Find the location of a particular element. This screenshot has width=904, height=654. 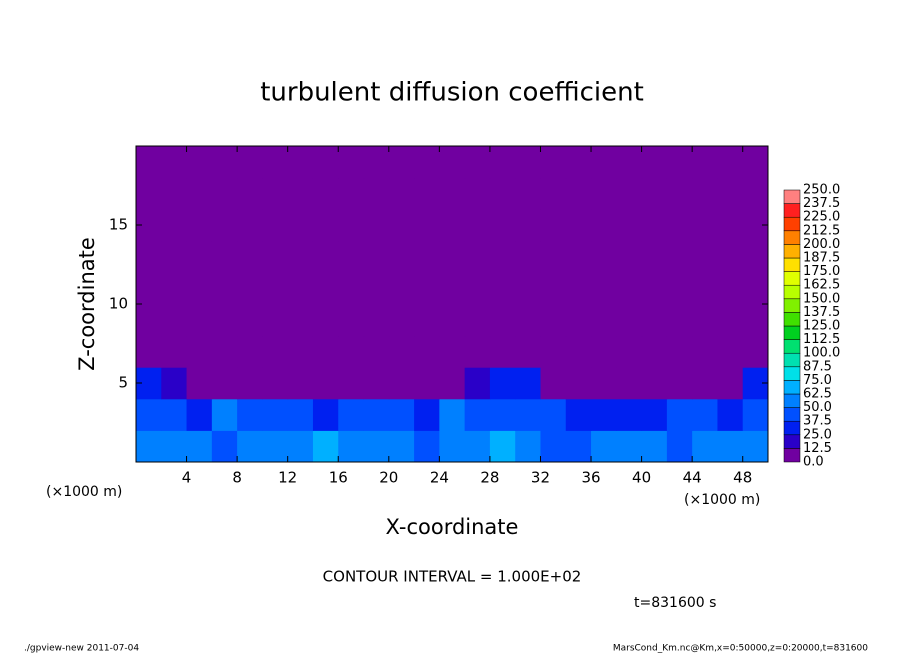

colorbar-label: 25.0 is located at coordinates (817, 434).